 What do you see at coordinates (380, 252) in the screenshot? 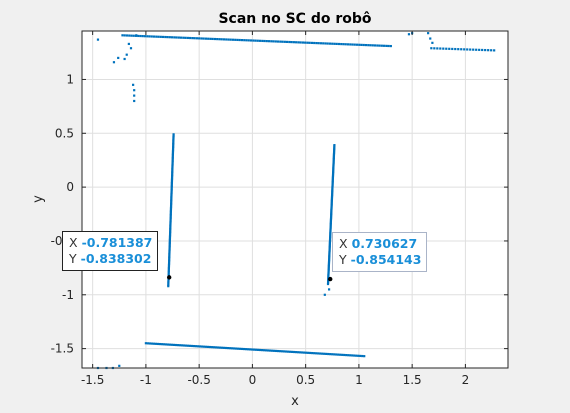
I see `datatip-2: X 0.730627 Y -0.854143` at bounding box center [380, 252].